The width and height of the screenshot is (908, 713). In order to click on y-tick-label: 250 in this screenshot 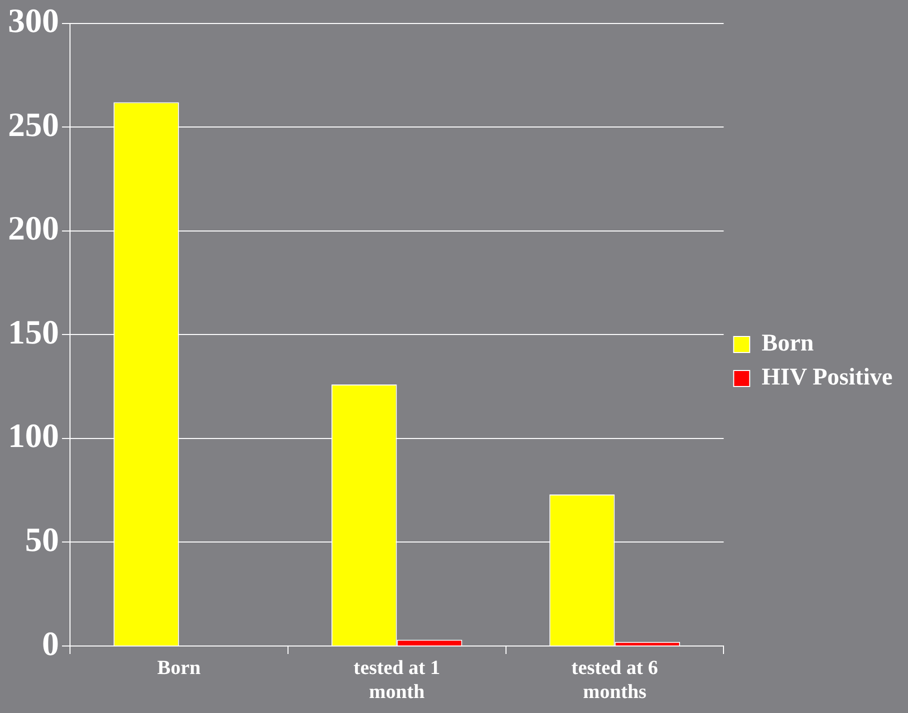, I will do `click(33, 125)`.